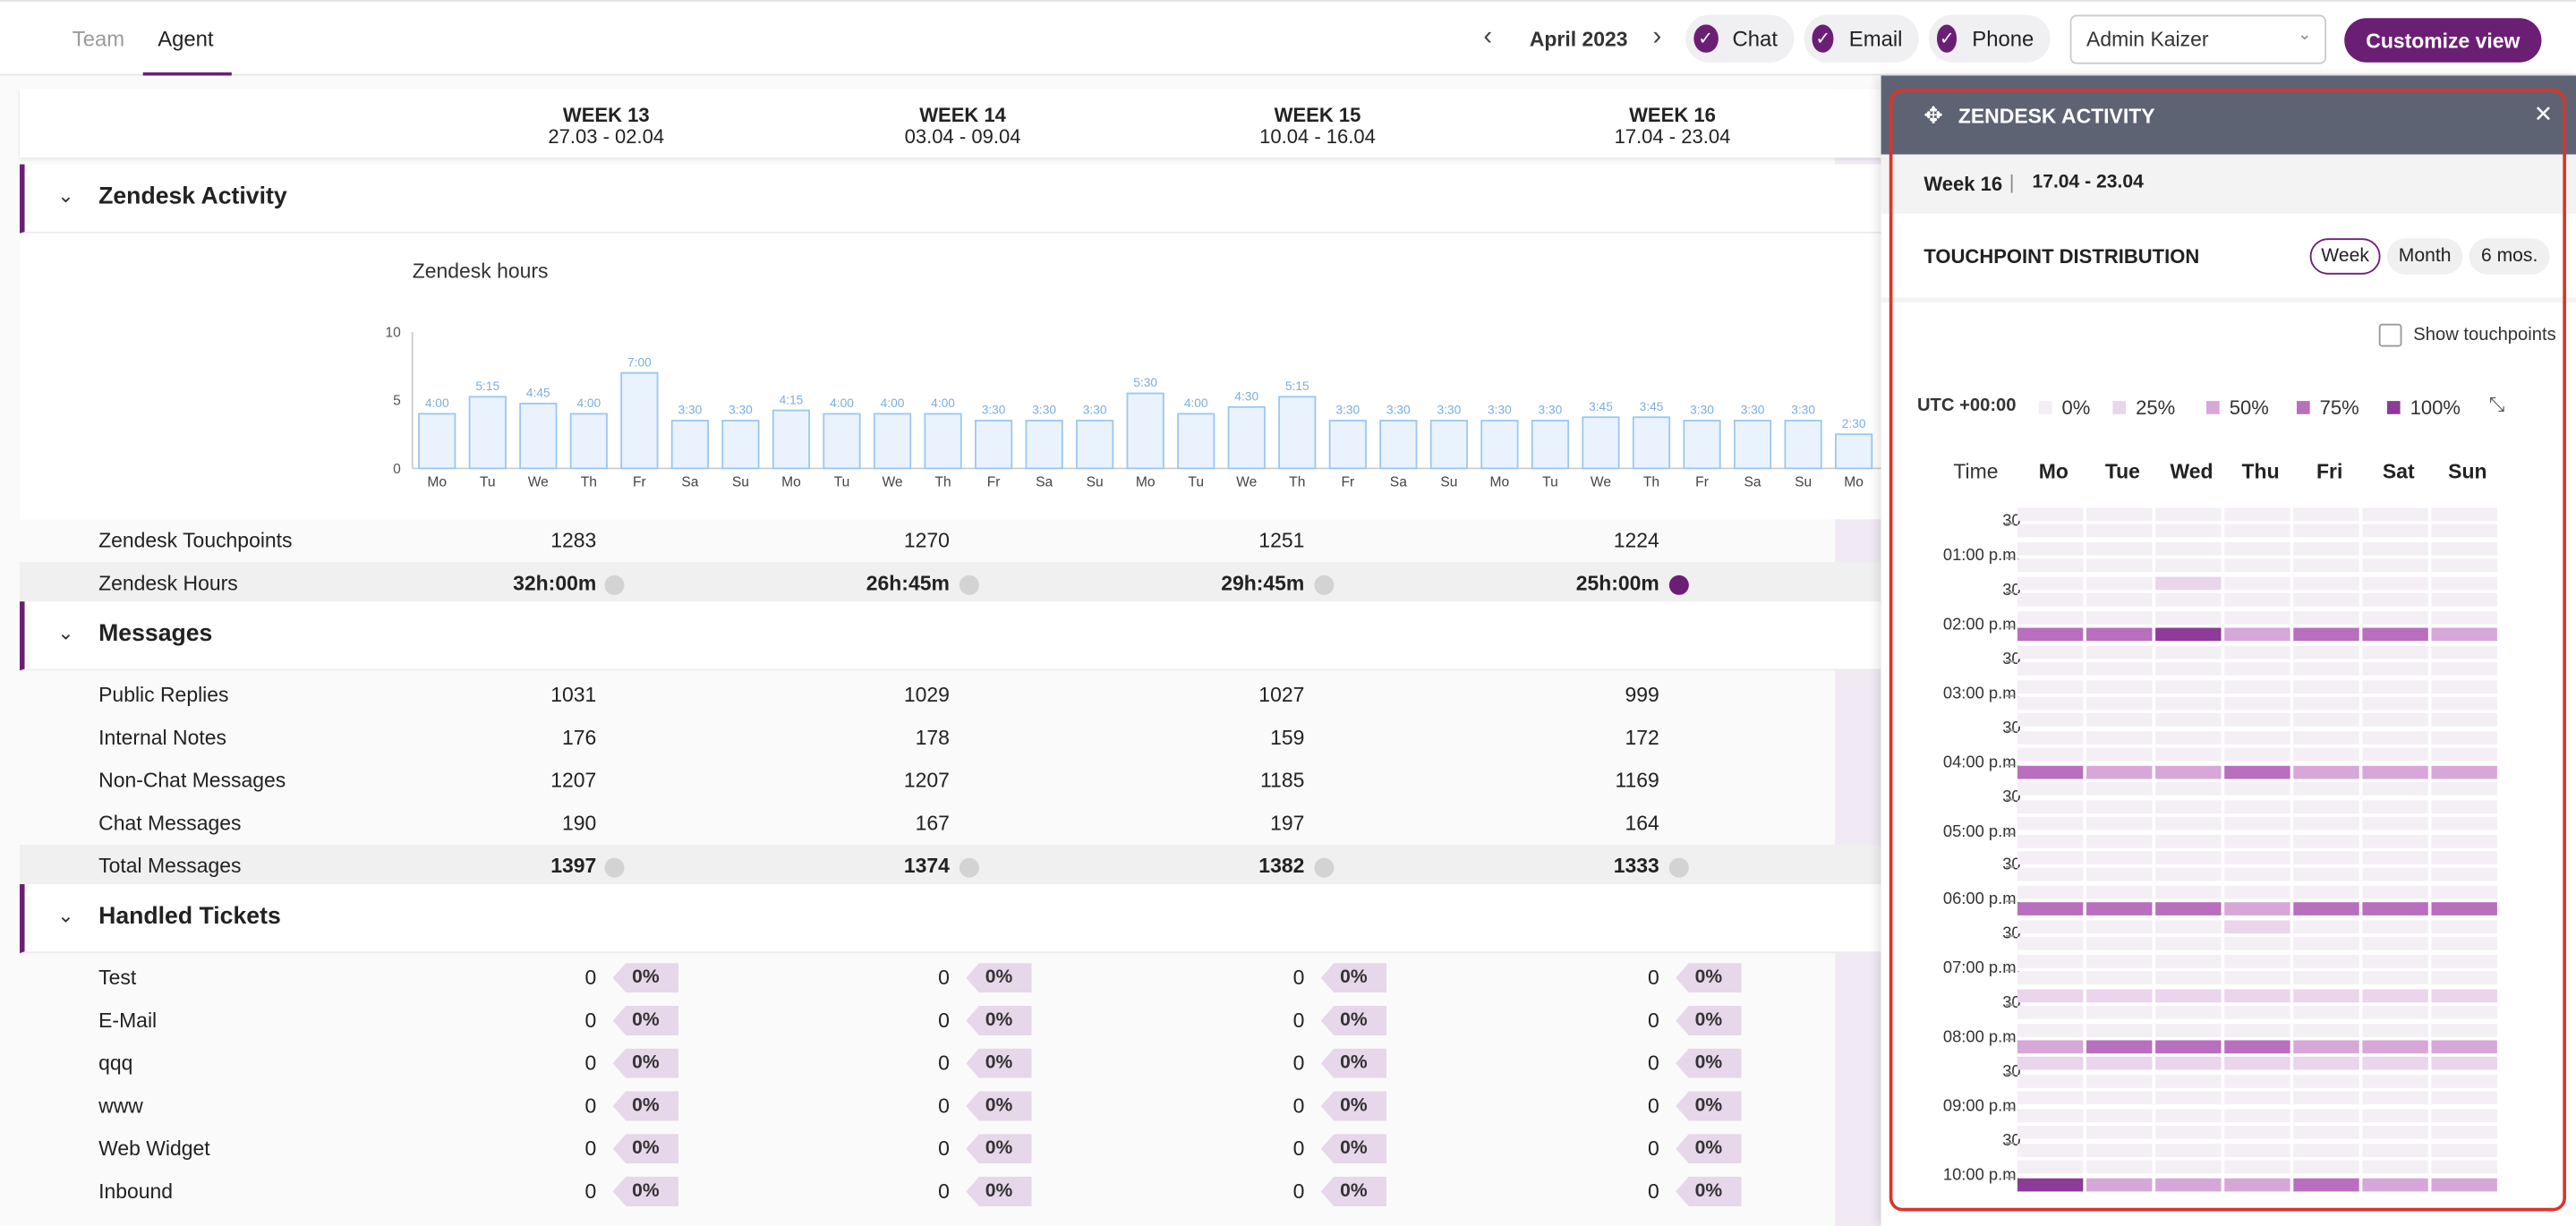  Describe the element at coordinates (950, 1021) in the screenshot. I see `table-row: E-Mail 0 0% 0 0% 0 0% 0 0%` at that location.